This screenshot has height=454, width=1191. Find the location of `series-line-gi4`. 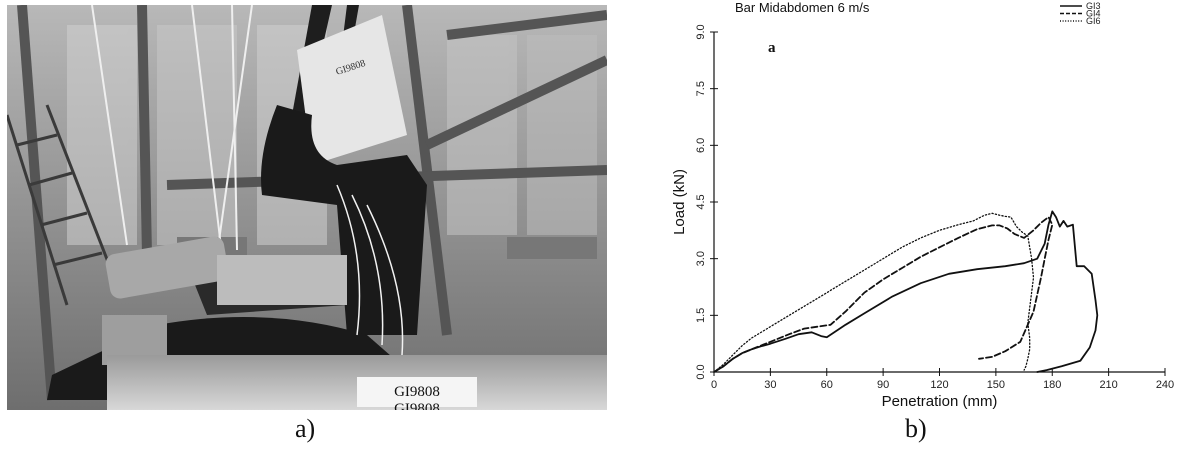

series-line-gi4 is located at coordinates (883, 294).